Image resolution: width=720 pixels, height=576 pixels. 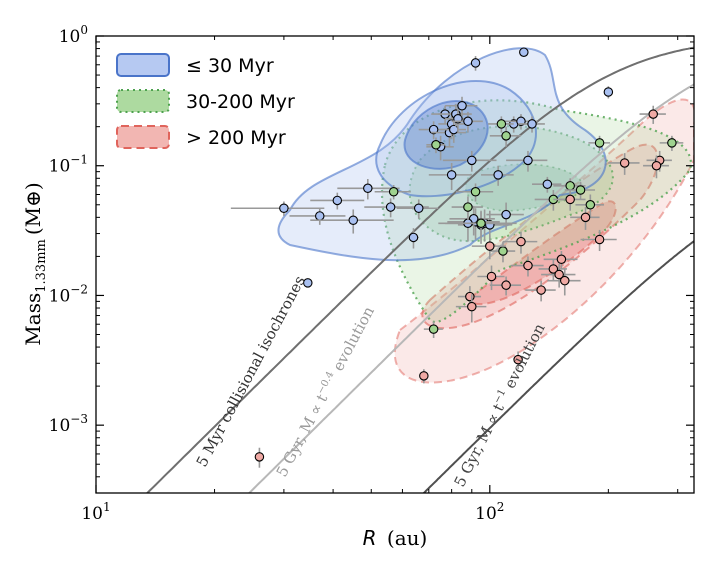 I want to click on legend-item: > 200 Myr, so click(x=201, y=137).